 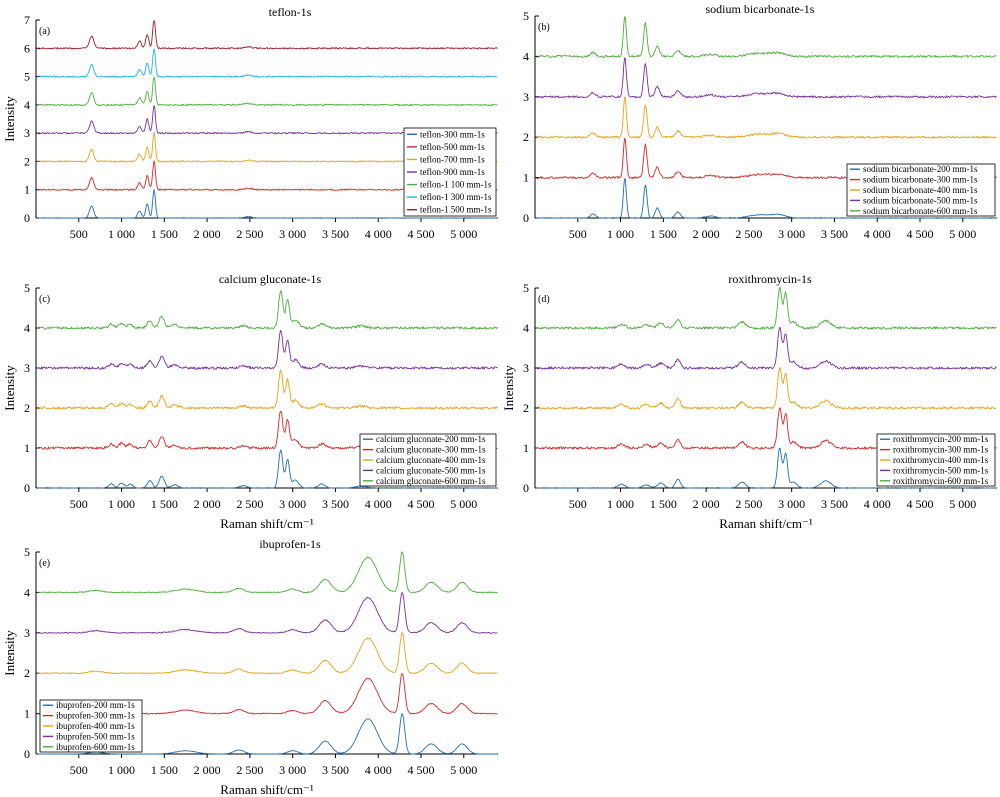 What do you see at coordinates (290, 12) in the screenshot?
I see `chart-title: teflon-1s` at bounding box center [290, 12].